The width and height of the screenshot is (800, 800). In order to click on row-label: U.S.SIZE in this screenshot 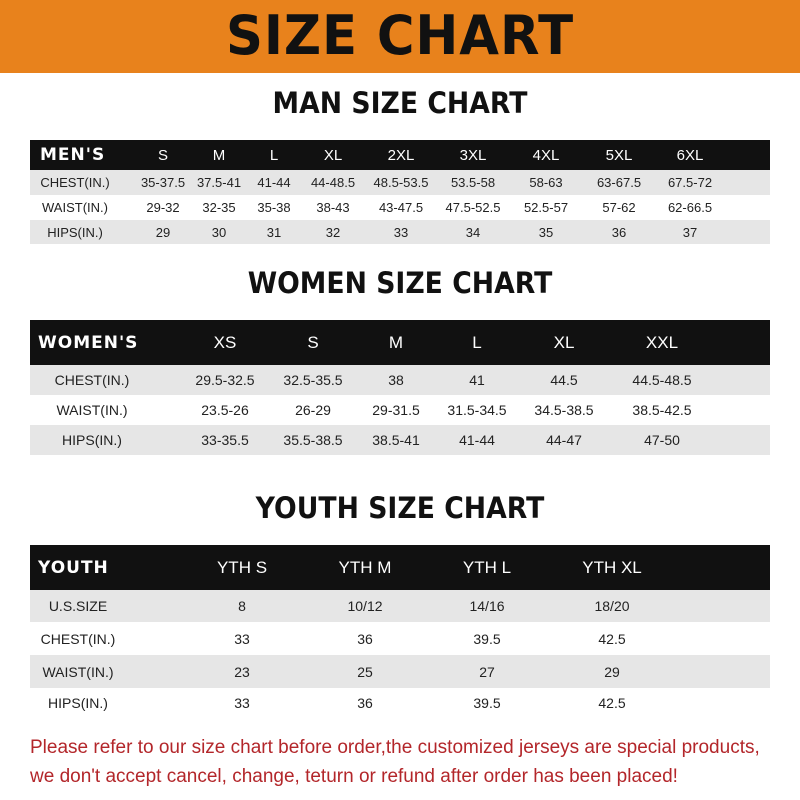, I will do `click(78, 606)`.